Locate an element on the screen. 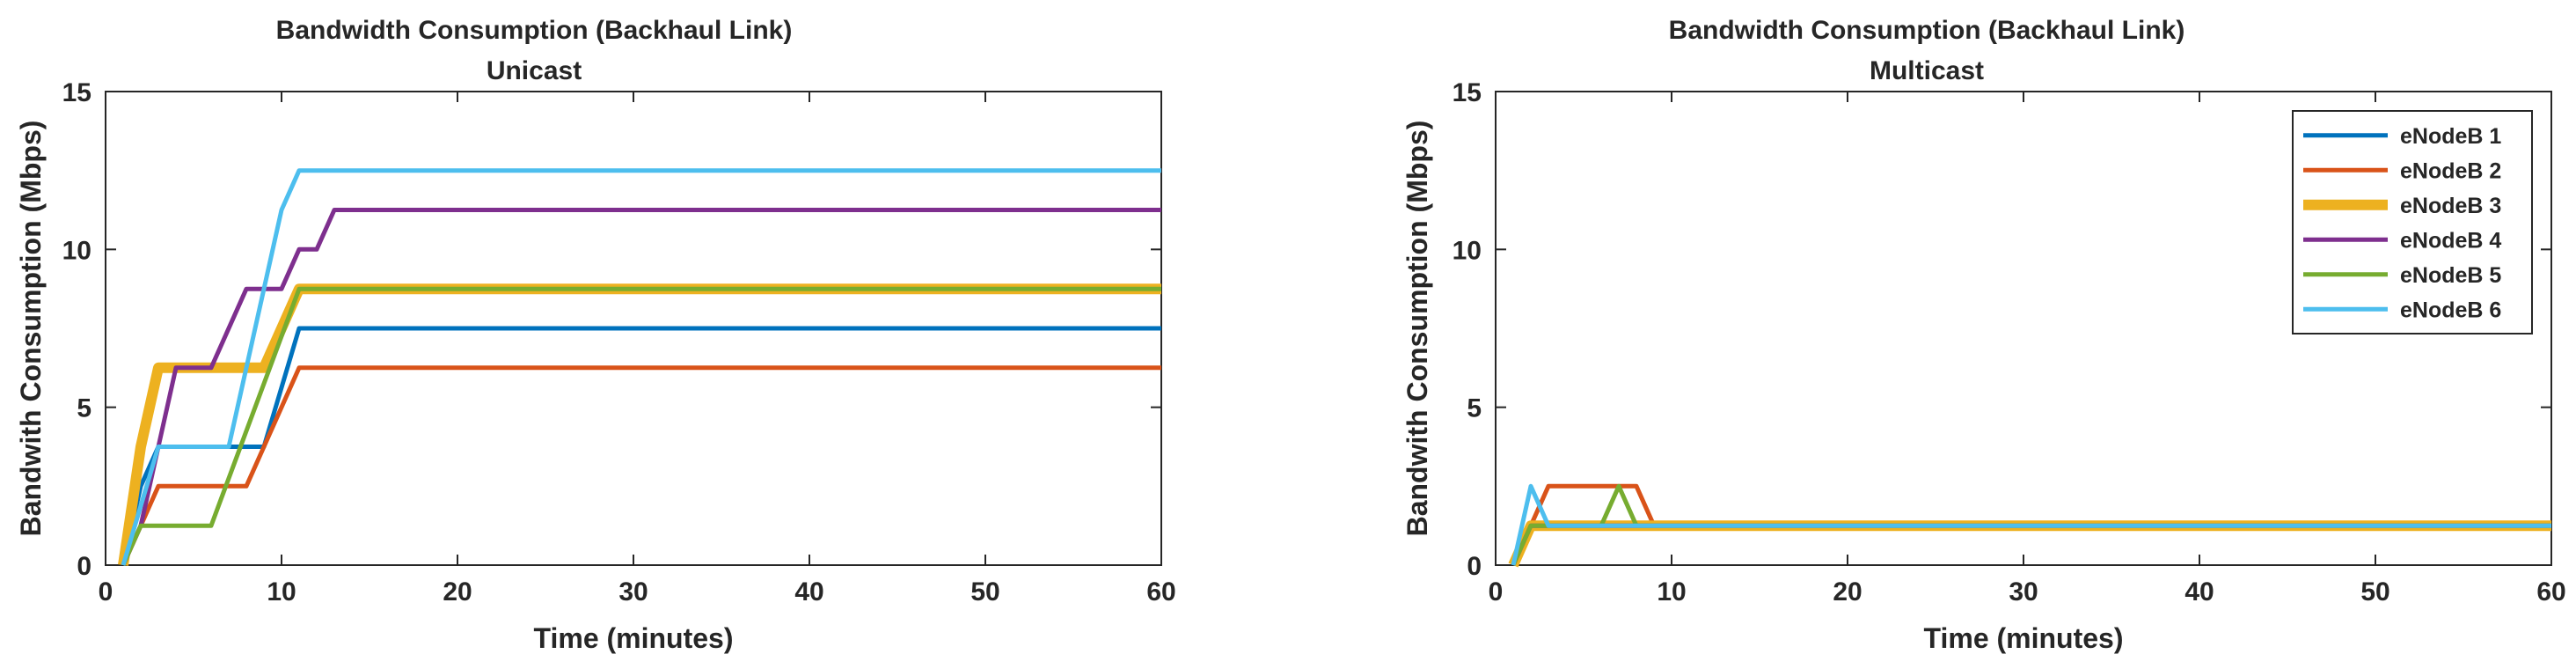 Image resolution: width=2576 pixels, height=669 pixels. multicast-x-tick-label: 10 is located at coordinates (1671, 592).